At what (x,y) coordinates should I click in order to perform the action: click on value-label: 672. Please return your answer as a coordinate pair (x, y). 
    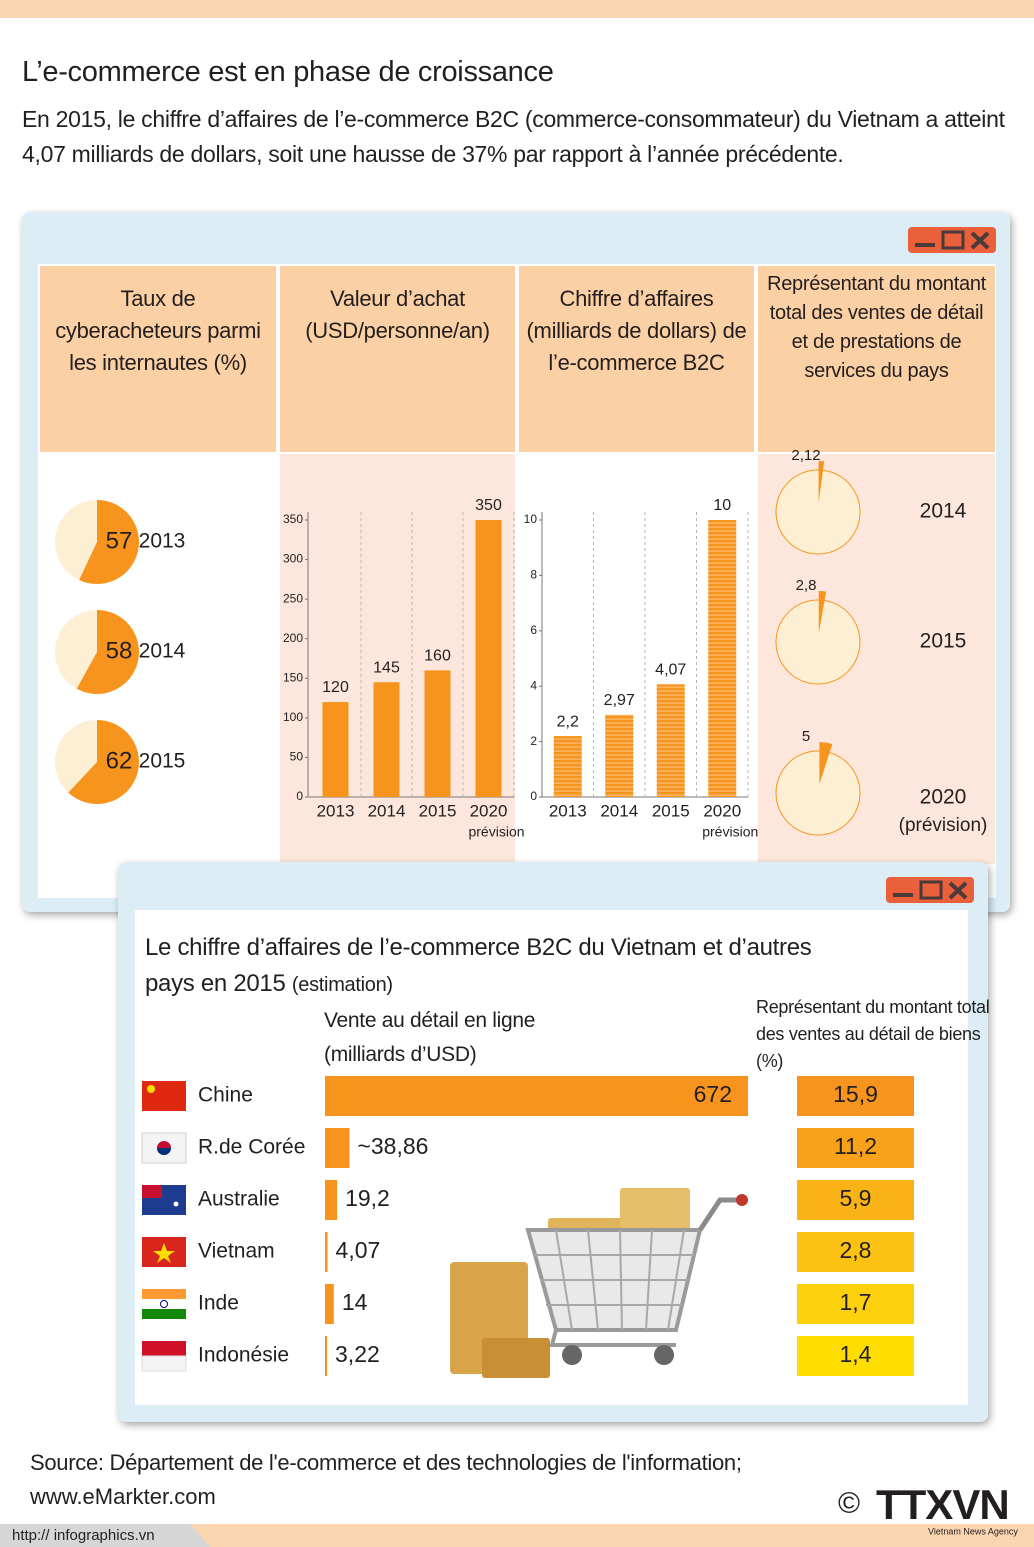
    Looking at the image, I should click on (713, 1094).